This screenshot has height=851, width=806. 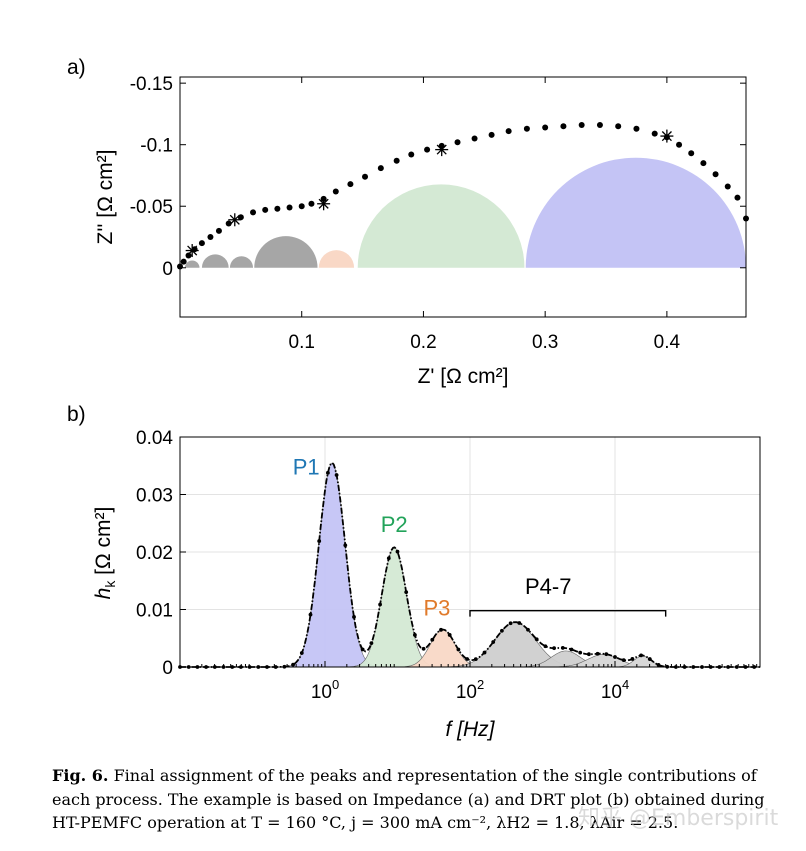 I want to click on panel-b-ylabel-main: h, so click(x=103, y=594).